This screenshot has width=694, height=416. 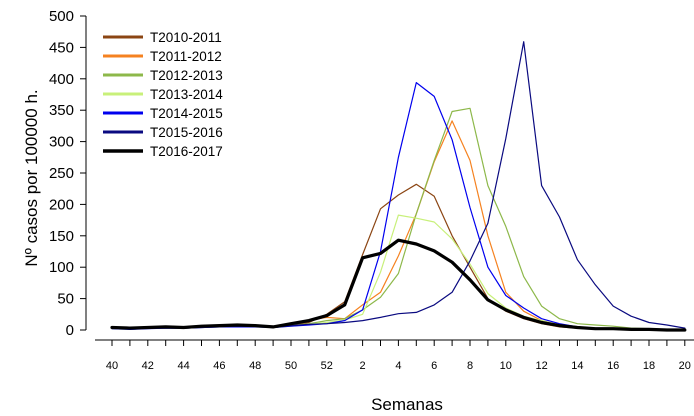 I want to click on y-tick-label: 0, so click(x=70, y=330).